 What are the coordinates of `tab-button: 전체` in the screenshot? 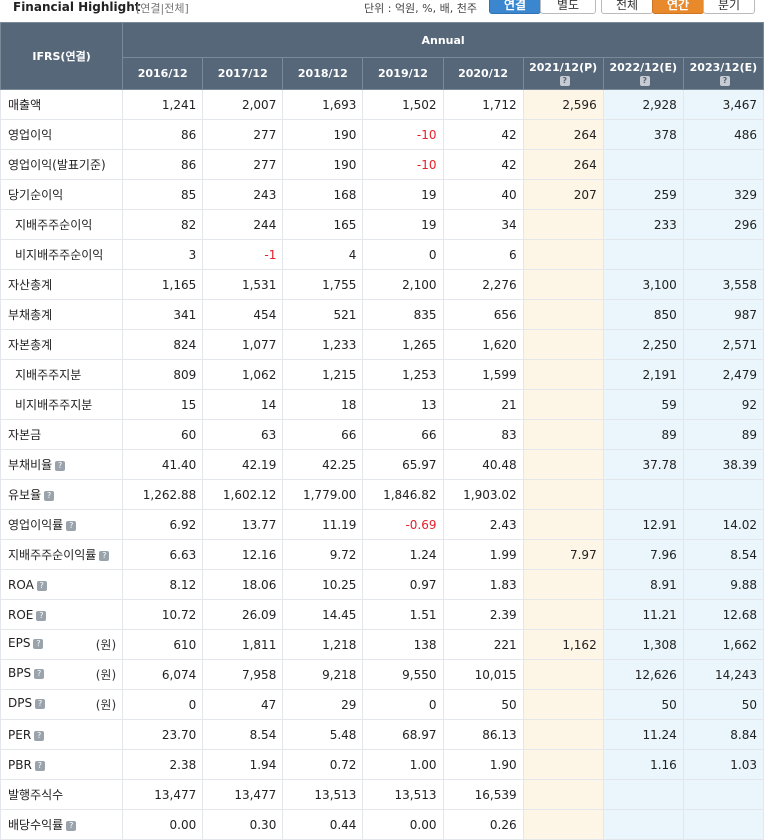 It's located at (627, 7).